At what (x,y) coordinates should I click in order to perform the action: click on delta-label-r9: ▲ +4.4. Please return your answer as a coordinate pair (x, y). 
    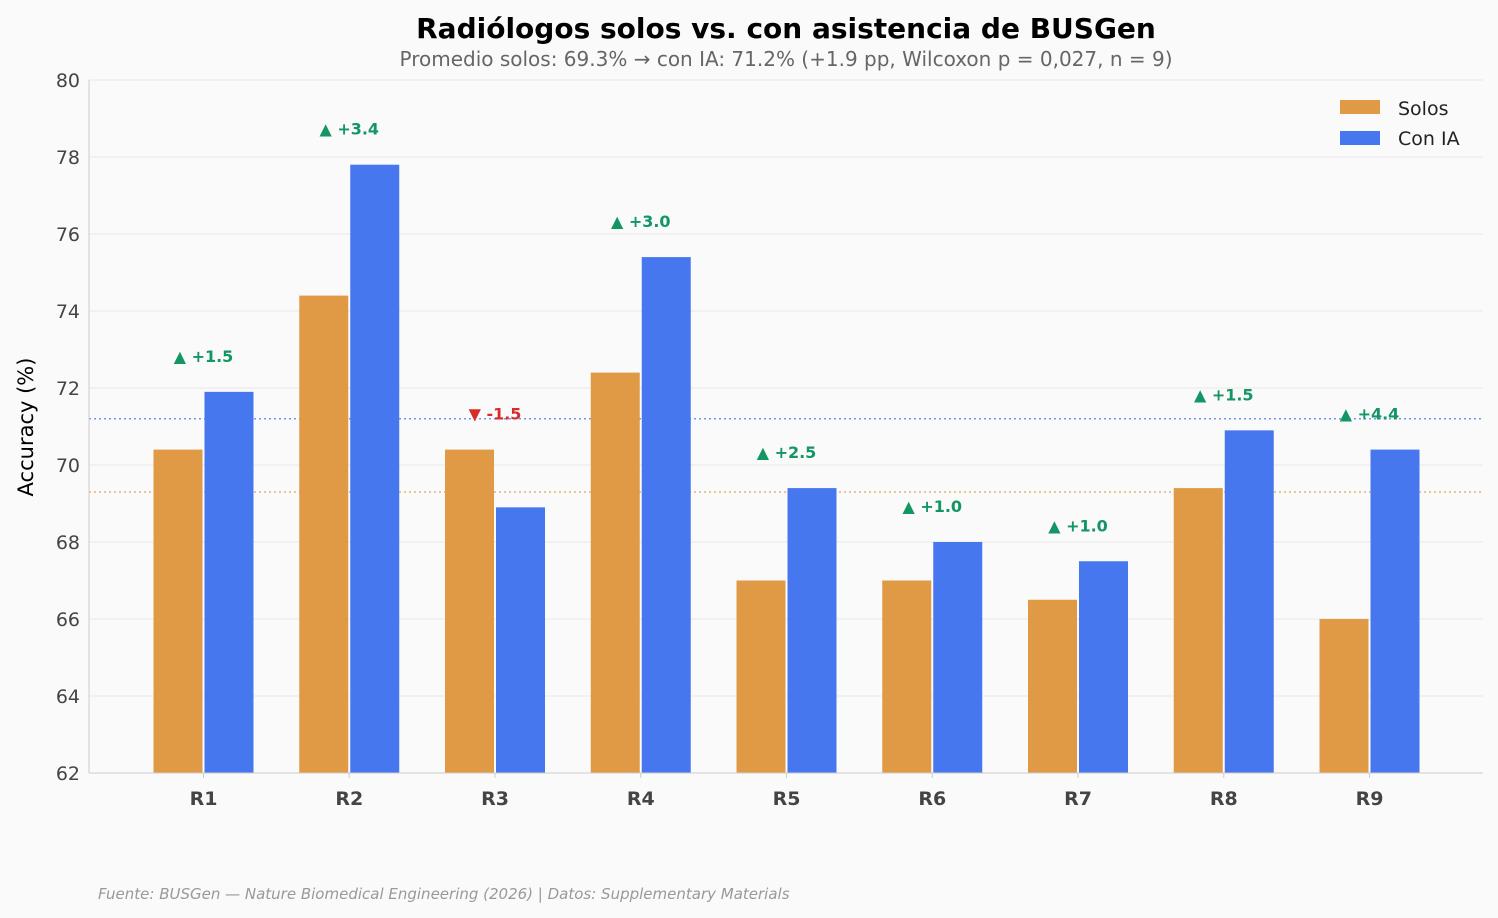
    Looking at the image, I should click on (1370, 414).